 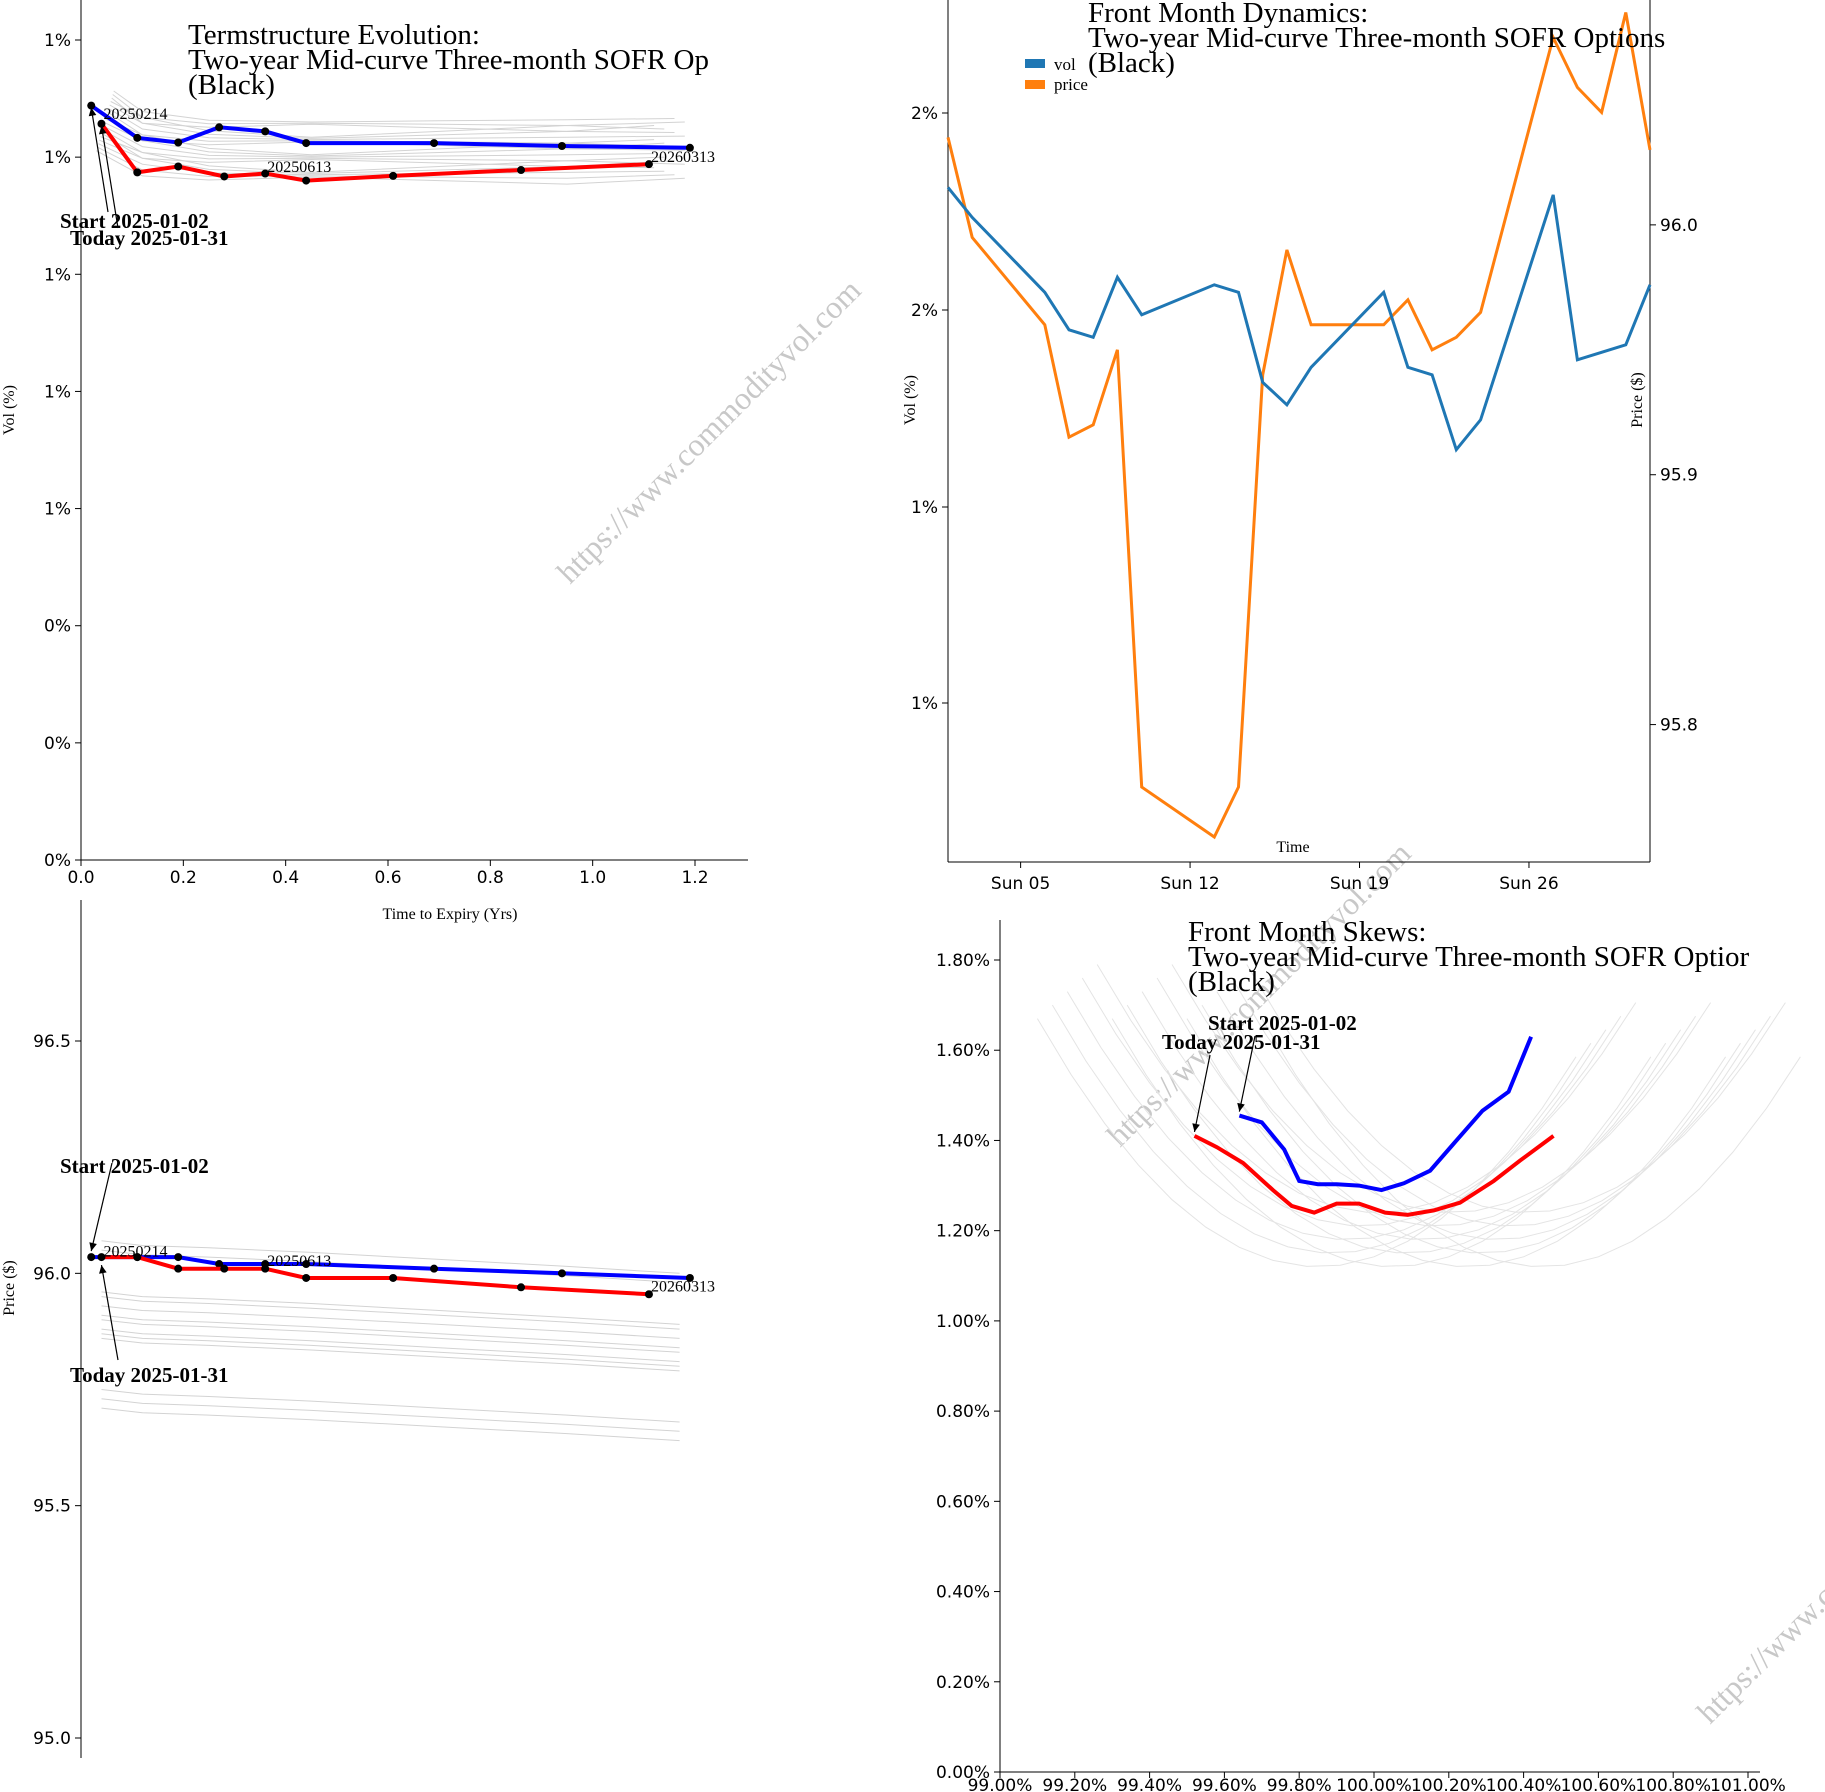 I want to click on y-tick-label: 95.0, so click(x=52, y=1739).